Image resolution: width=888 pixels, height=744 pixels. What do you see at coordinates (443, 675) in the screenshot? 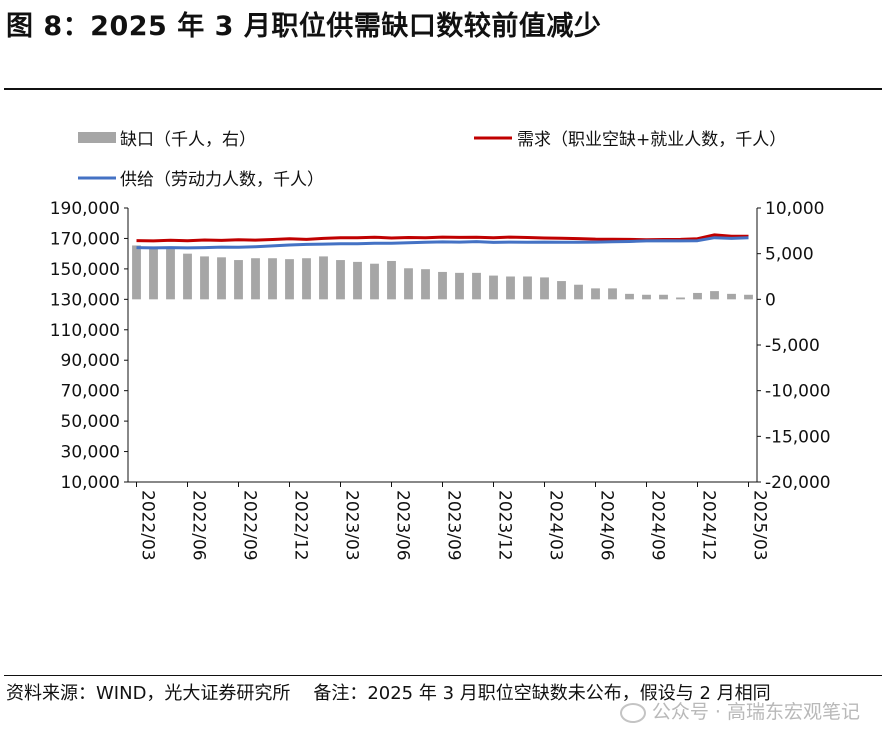
I see `footer-divider` at bounding box center [443, 675].